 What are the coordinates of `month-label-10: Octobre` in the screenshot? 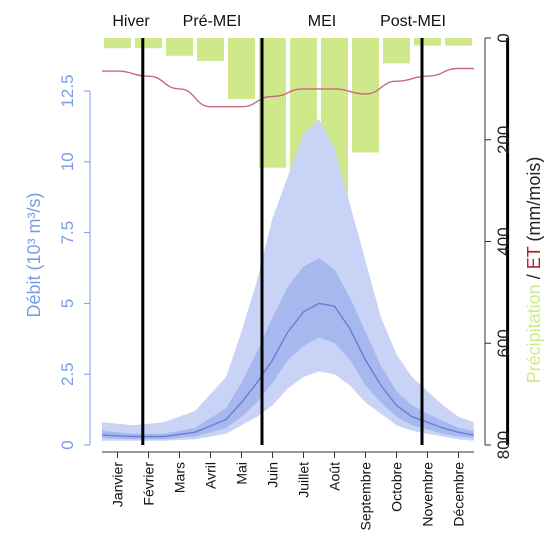 It's located at (397, 487).